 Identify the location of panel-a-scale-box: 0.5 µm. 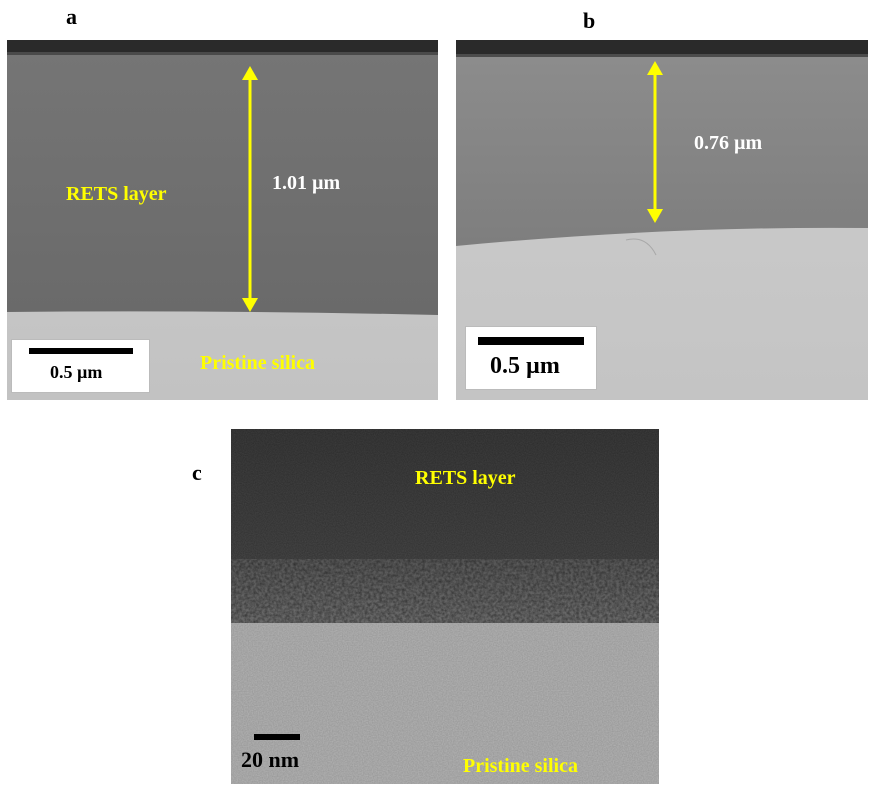
(80, 366).